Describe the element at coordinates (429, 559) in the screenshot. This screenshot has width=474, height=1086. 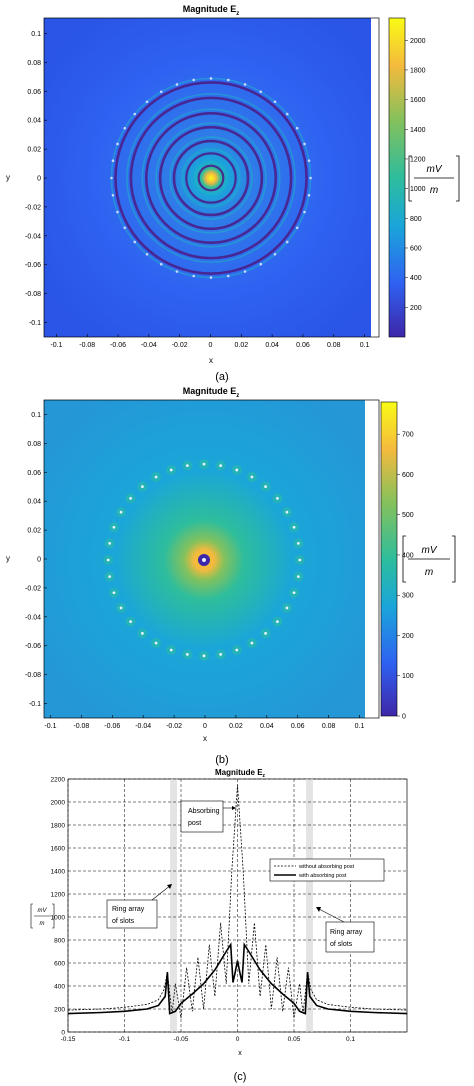
I see `unit-label-b: mV m` at that location.